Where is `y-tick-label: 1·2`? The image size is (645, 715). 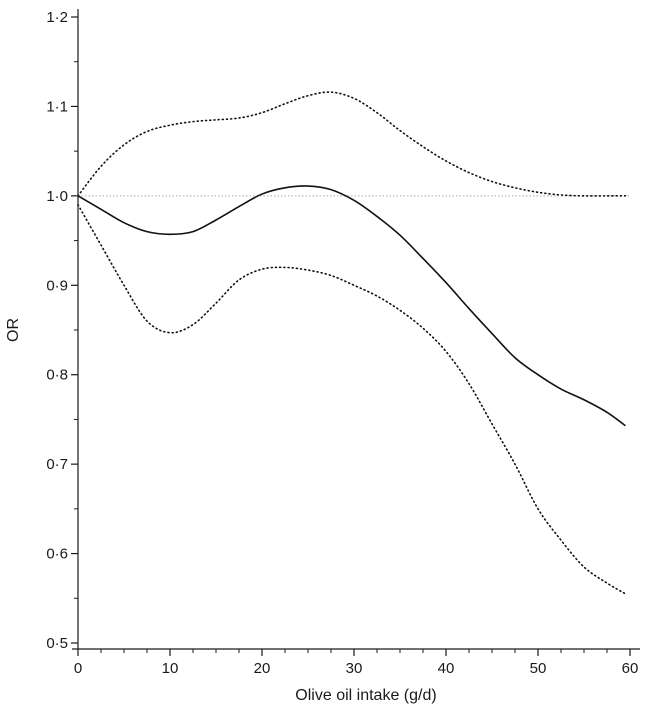 y-tick-label: 1·2 is located at coordinates (57, 17).